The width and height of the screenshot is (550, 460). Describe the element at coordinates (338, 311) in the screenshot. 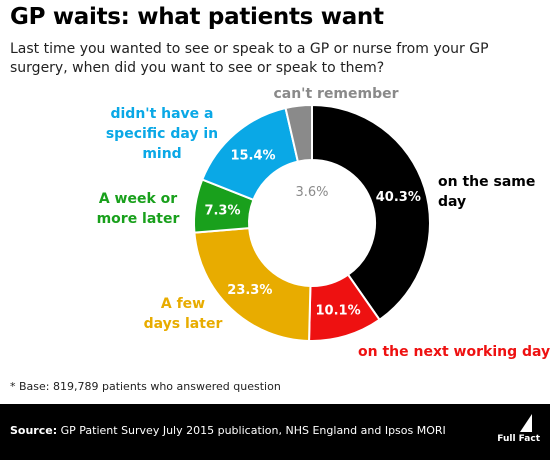

I see `value-label-on-the-next-working-day: 10.1%` at that location.